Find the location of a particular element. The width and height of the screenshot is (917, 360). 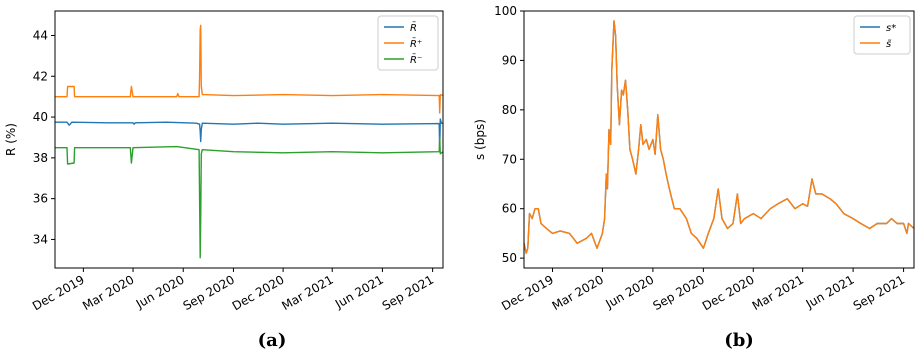

legend-label: R̄ is located at coordinates (413, 27).